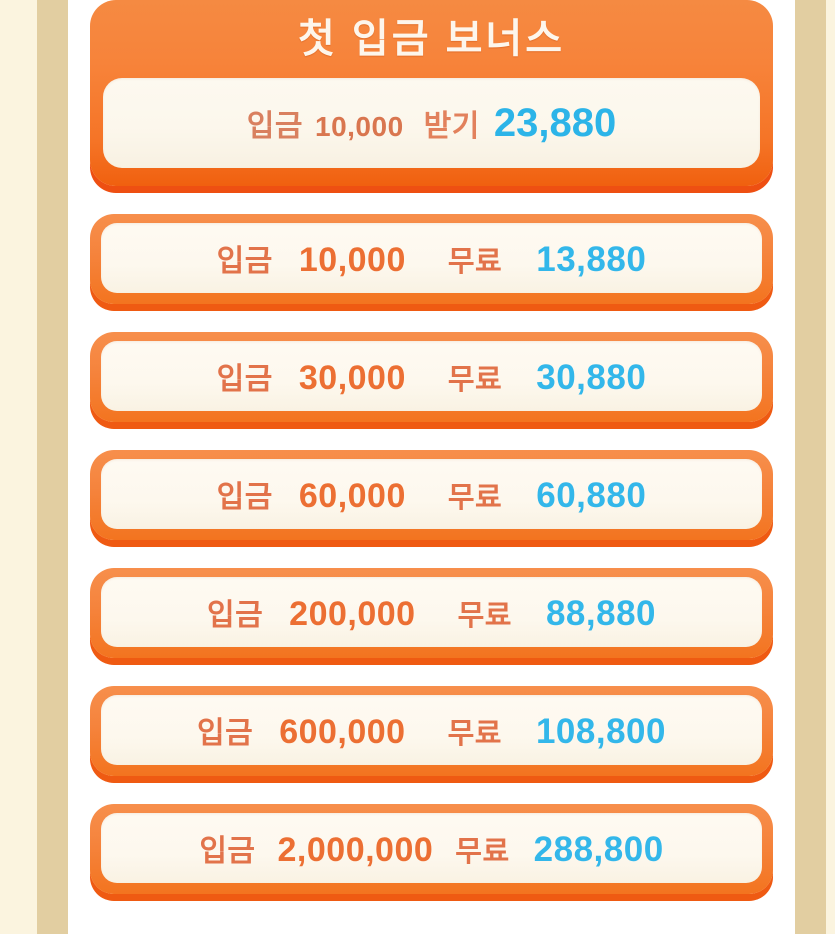 This screenshot has height=934, width=835. Describe the element at coordinates (451, 126) in the screenshot. I see `featured-action-label: 받기` at that location.